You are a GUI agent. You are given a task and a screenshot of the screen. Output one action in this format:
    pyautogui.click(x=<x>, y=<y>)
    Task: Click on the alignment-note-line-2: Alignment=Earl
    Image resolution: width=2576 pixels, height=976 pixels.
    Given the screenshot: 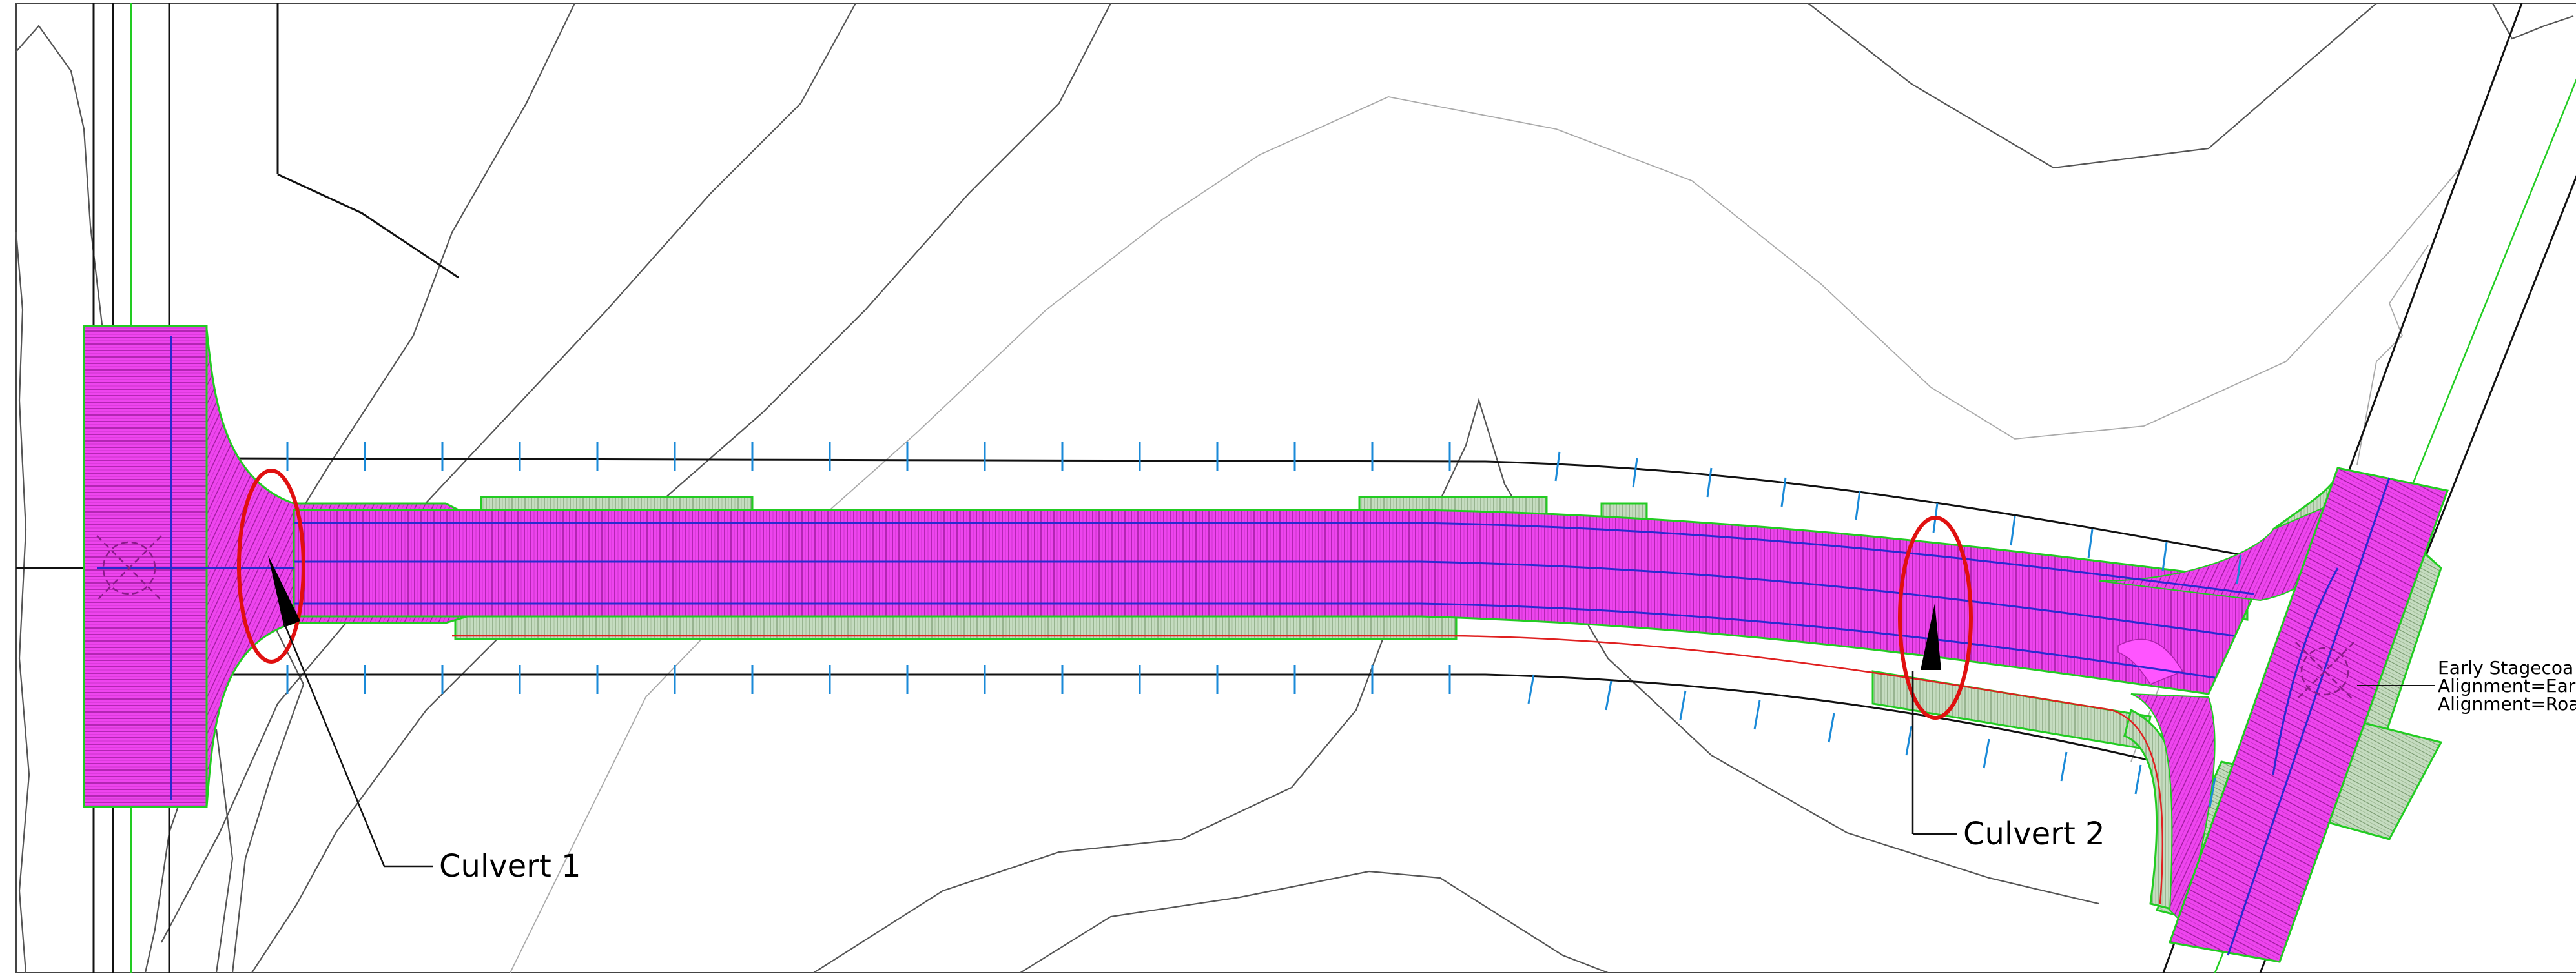 What is the action you would take?
    pyautogui.click(x=2507, y=685)
    